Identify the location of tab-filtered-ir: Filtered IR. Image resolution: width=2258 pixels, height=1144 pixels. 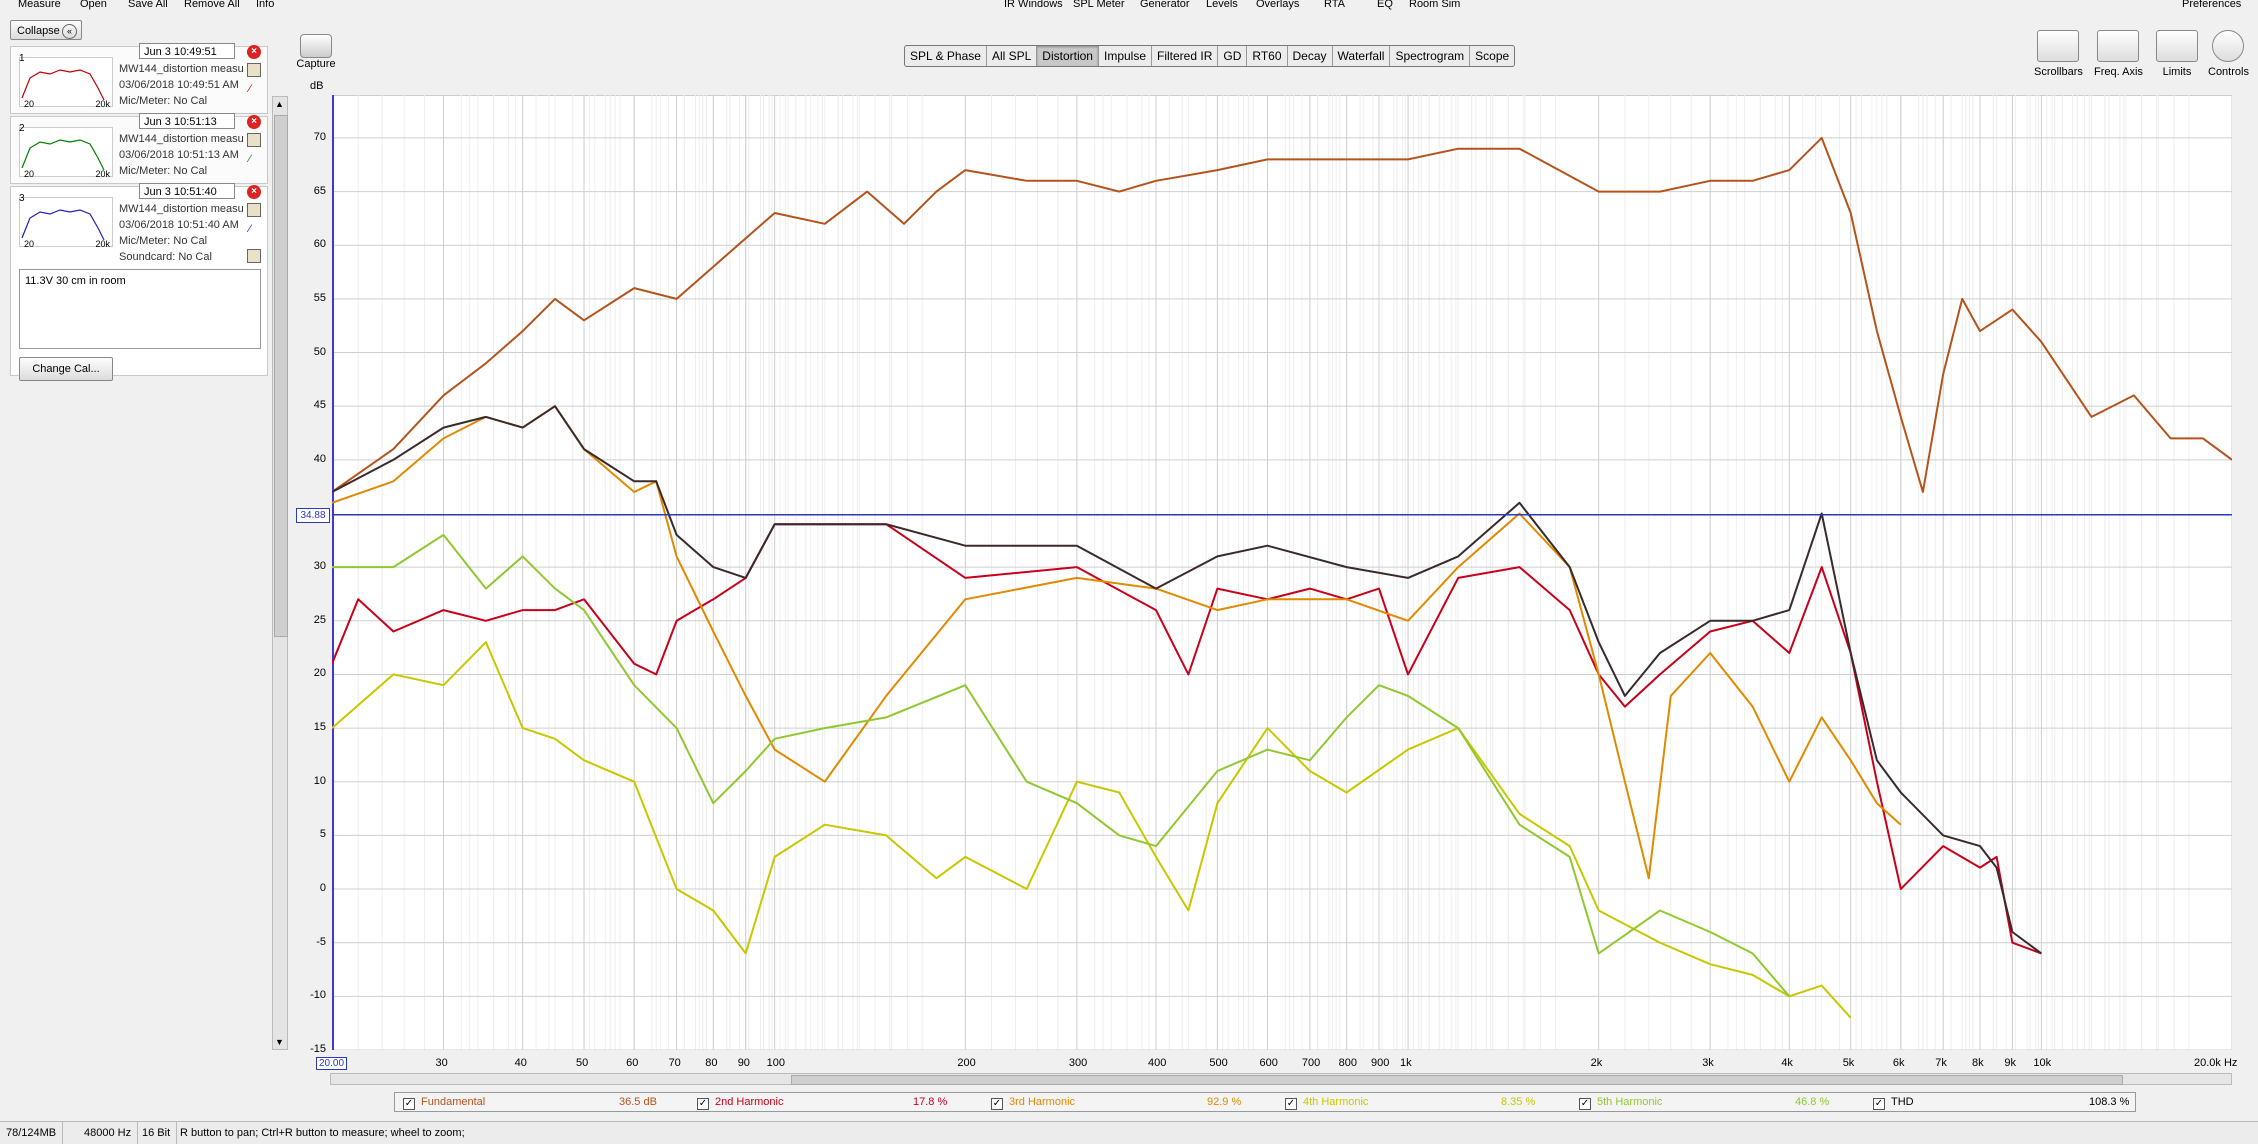
(1185, 56).